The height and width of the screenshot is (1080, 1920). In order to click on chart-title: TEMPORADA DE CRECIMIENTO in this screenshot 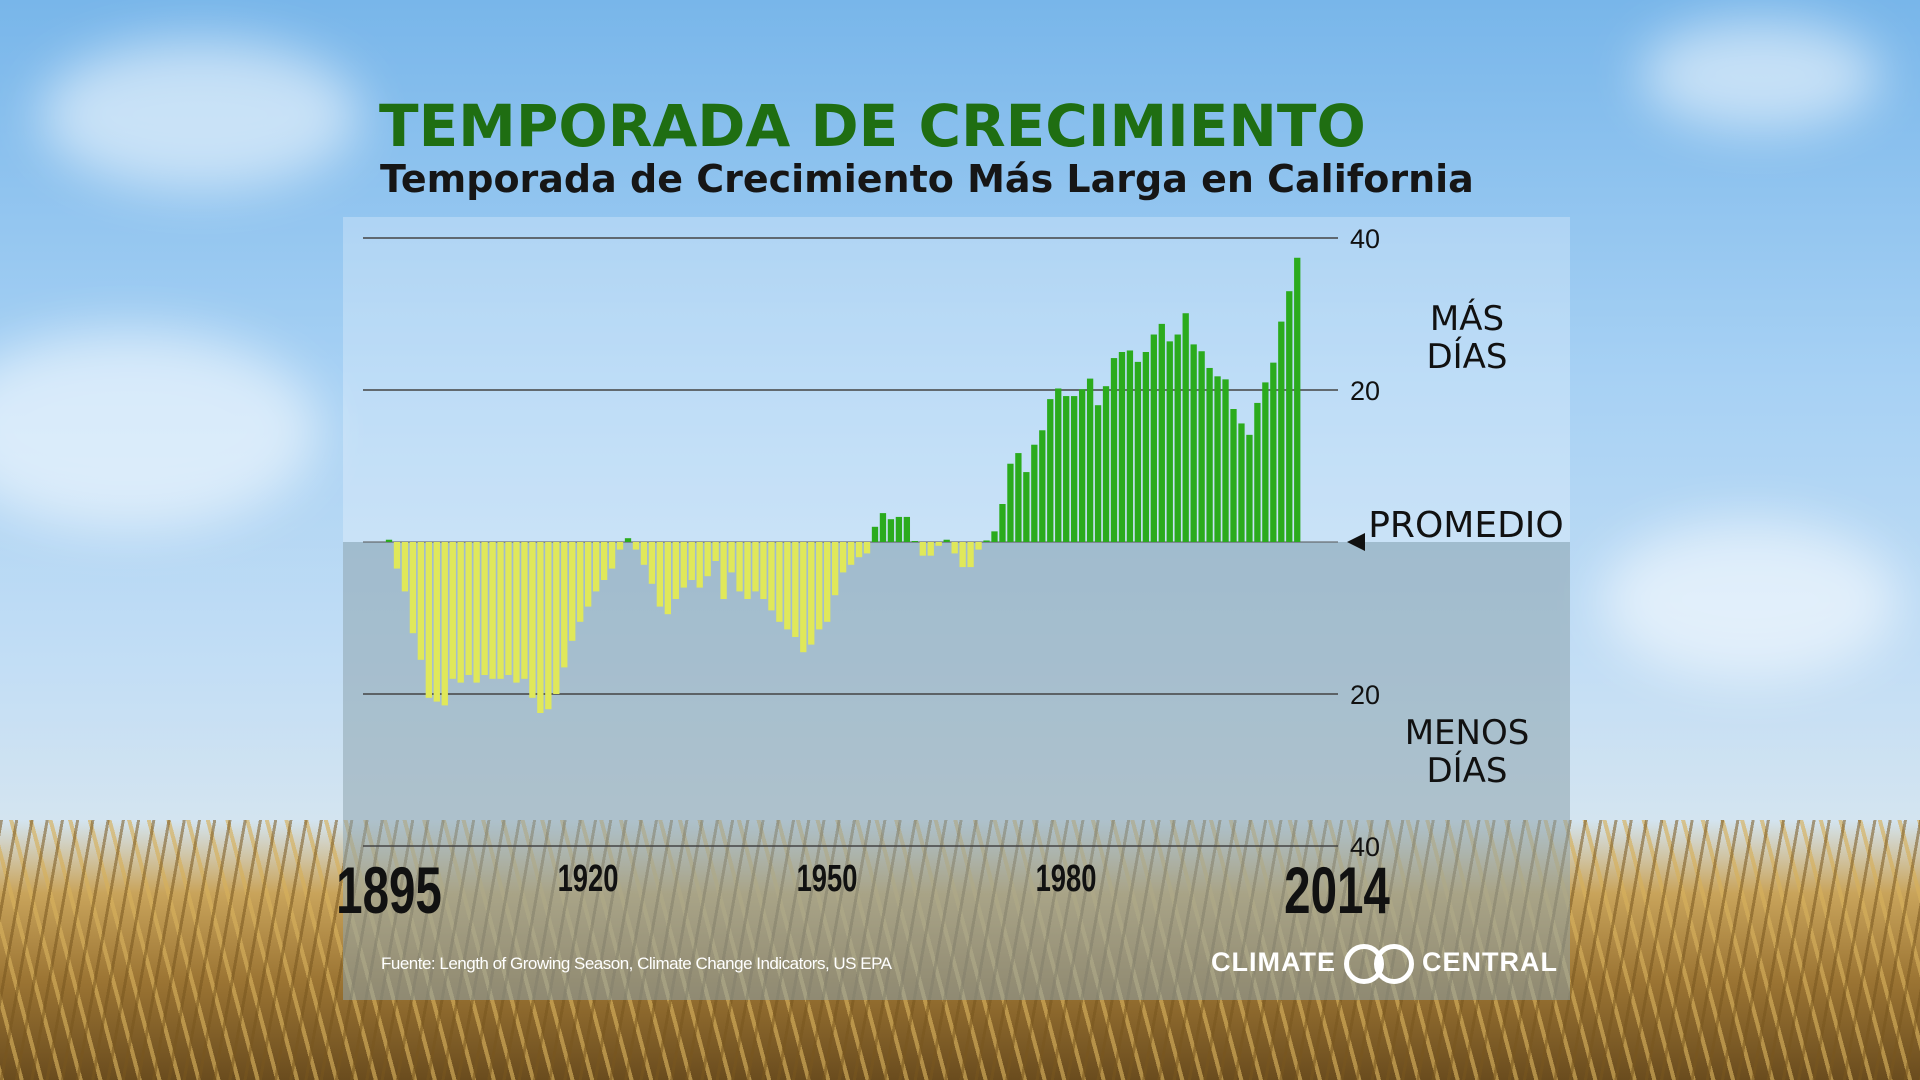, I will do `click(872, 126)`.